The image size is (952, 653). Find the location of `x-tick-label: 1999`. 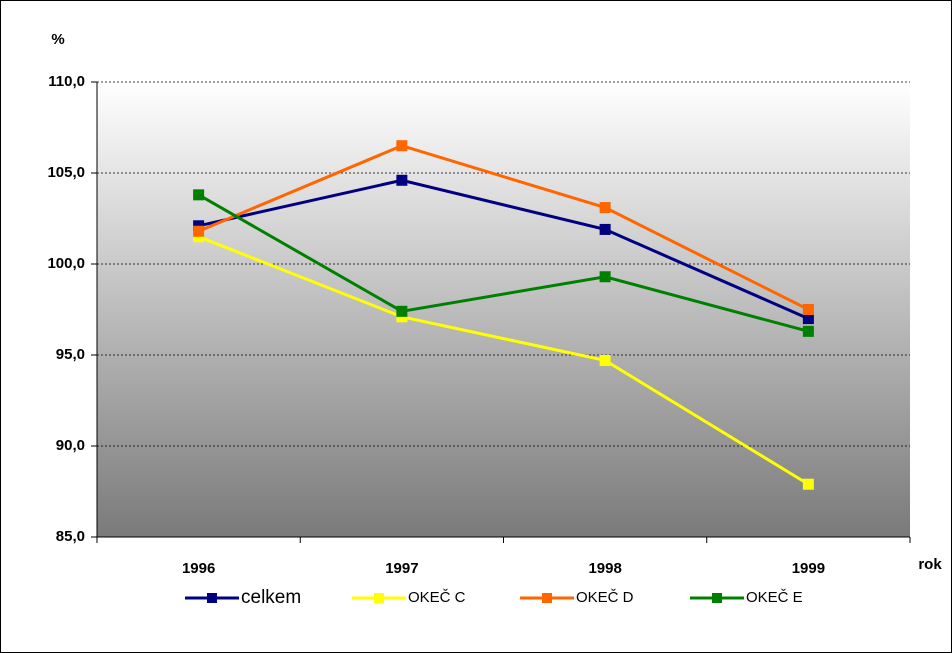

x-tick-label: 1999 is located at coordinates (808, 568).